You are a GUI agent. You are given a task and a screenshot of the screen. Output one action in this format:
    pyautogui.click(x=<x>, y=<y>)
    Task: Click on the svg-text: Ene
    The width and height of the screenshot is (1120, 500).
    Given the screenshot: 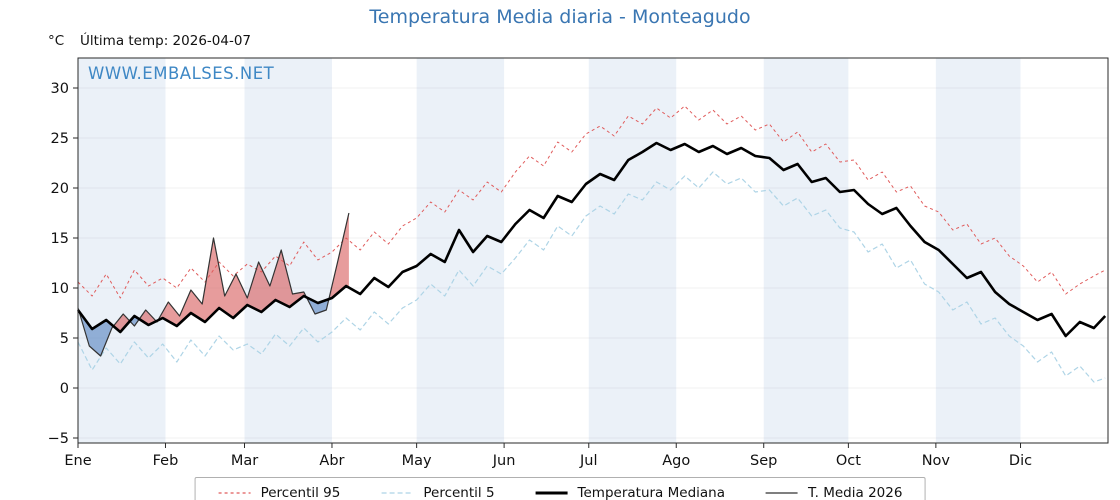 What is the action you would take?
    pyautogui.click(x=77, y=461)
    